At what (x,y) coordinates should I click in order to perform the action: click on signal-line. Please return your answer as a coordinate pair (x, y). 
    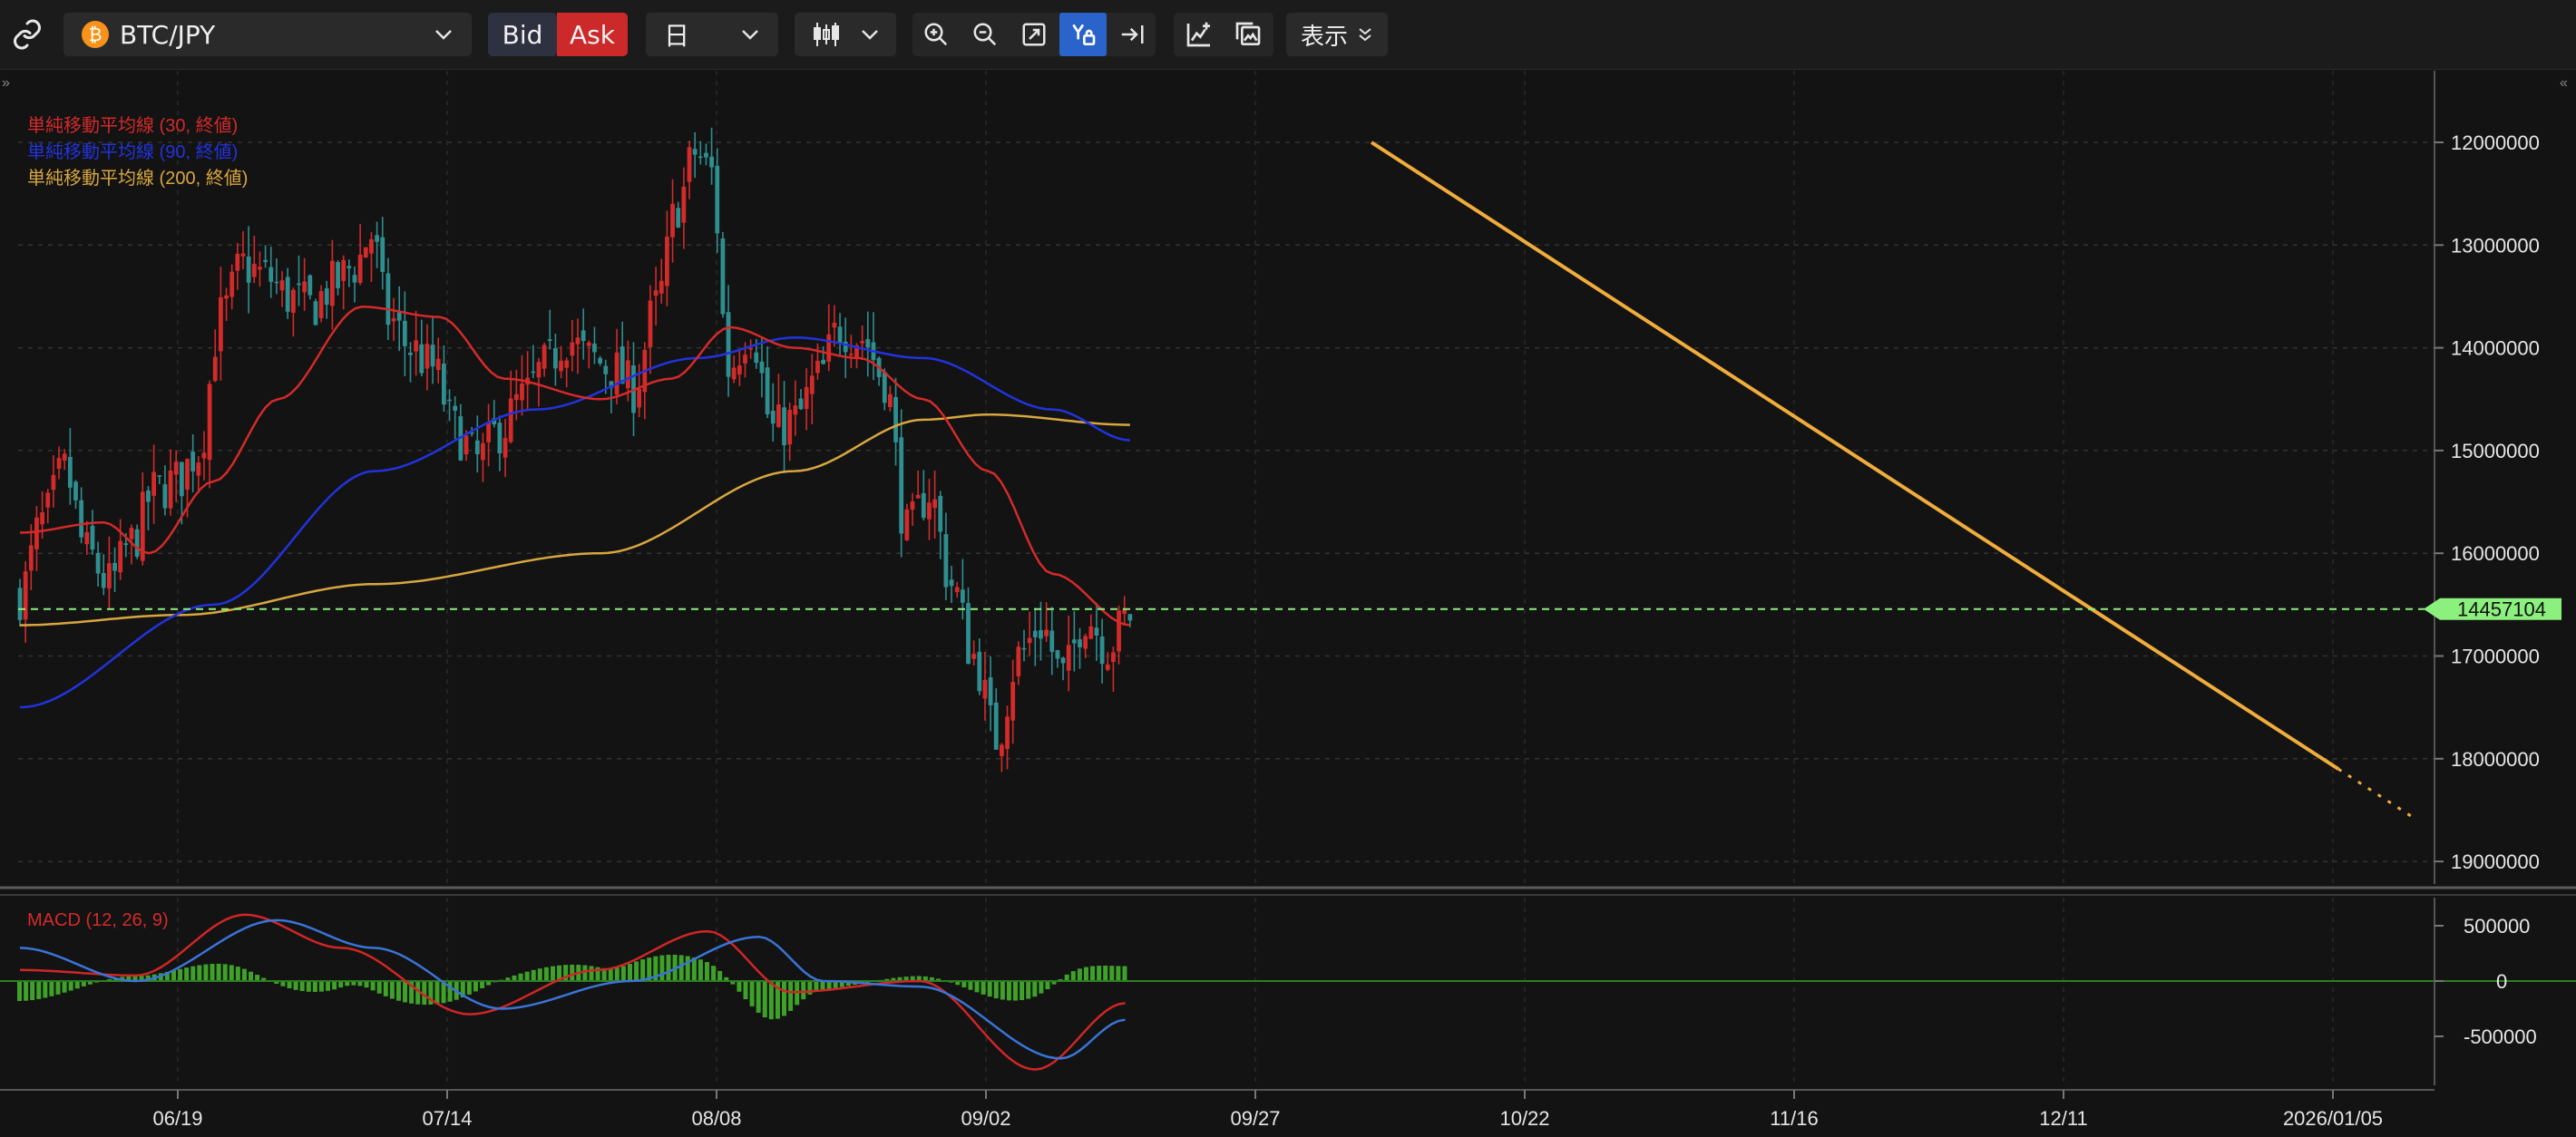
    Looking at the image, I should click on (572, 992).